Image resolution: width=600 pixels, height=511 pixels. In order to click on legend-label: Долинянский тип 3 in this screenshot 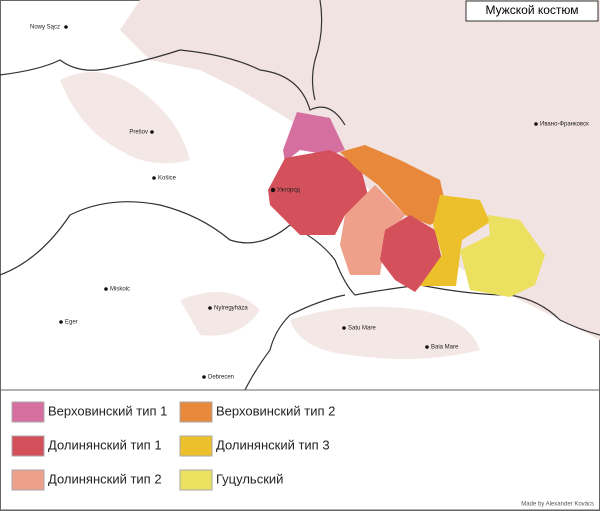, I will do `click(273, 444)`.